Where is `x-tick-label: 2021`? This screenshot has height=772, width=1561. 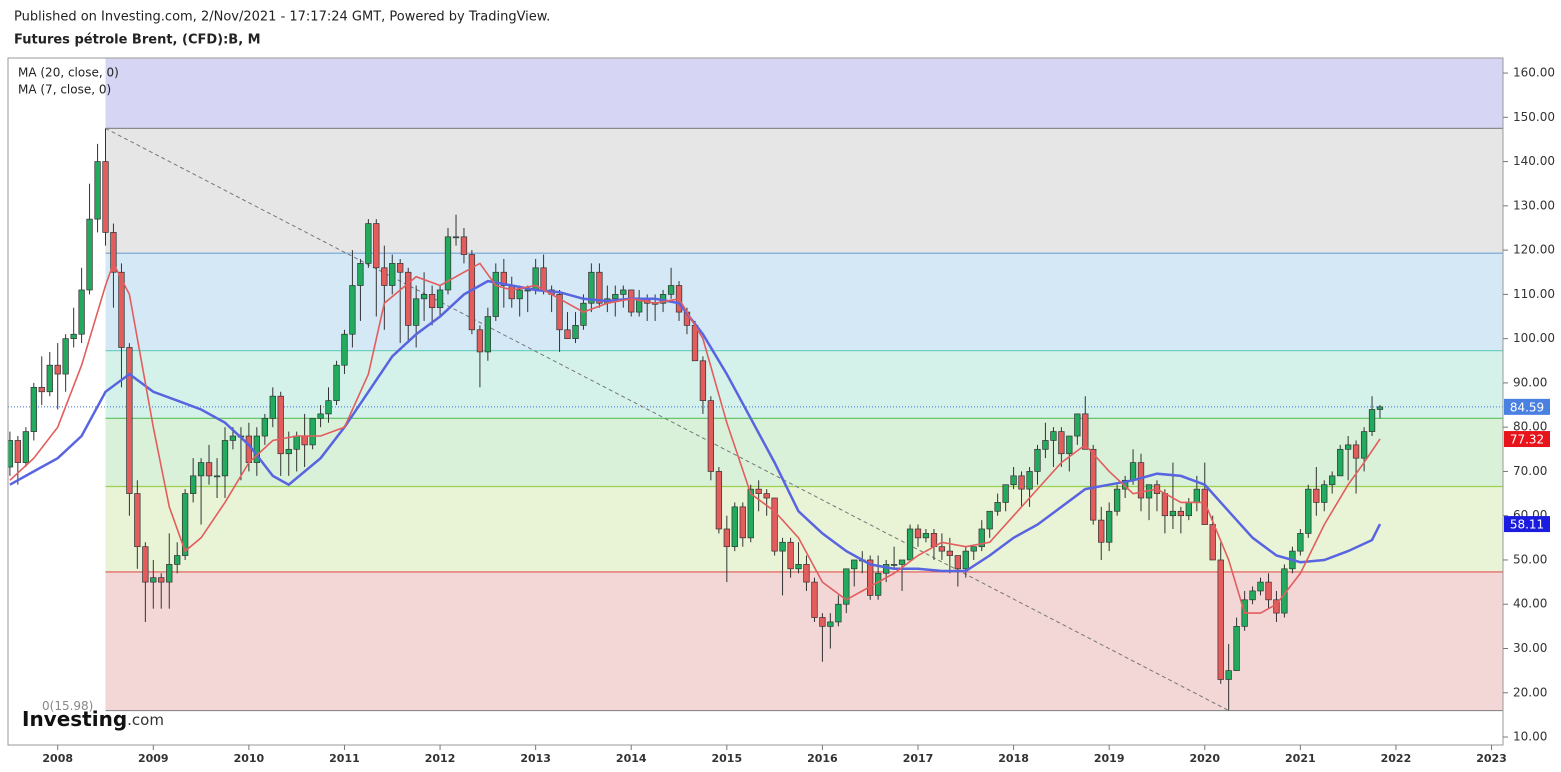
x-tick-label: 2021 is located at coordinates (1300, 758).